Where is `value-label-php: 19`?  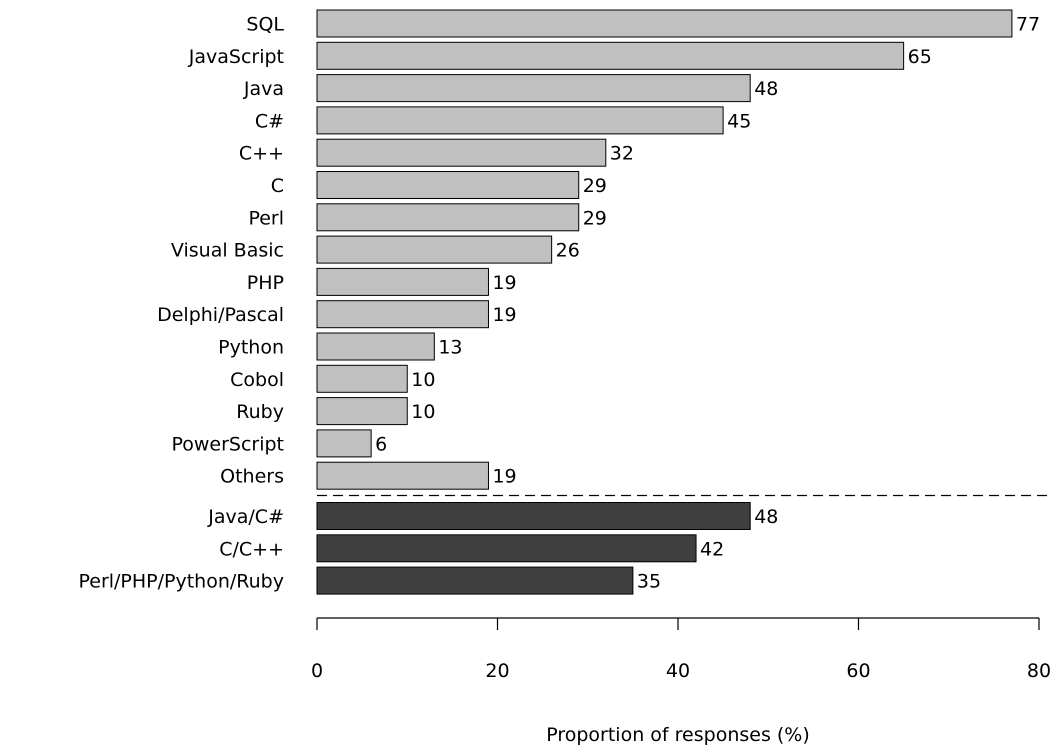 value-label-php: 19 is located at coordinates (504, 283).